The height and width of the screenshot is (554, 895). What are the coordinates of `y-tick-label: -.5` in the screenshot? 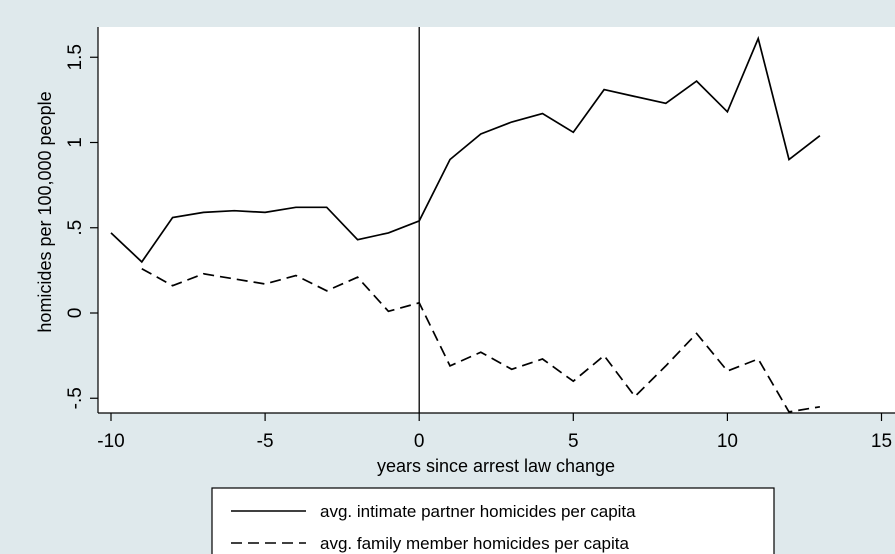 It's located at (75, 398).